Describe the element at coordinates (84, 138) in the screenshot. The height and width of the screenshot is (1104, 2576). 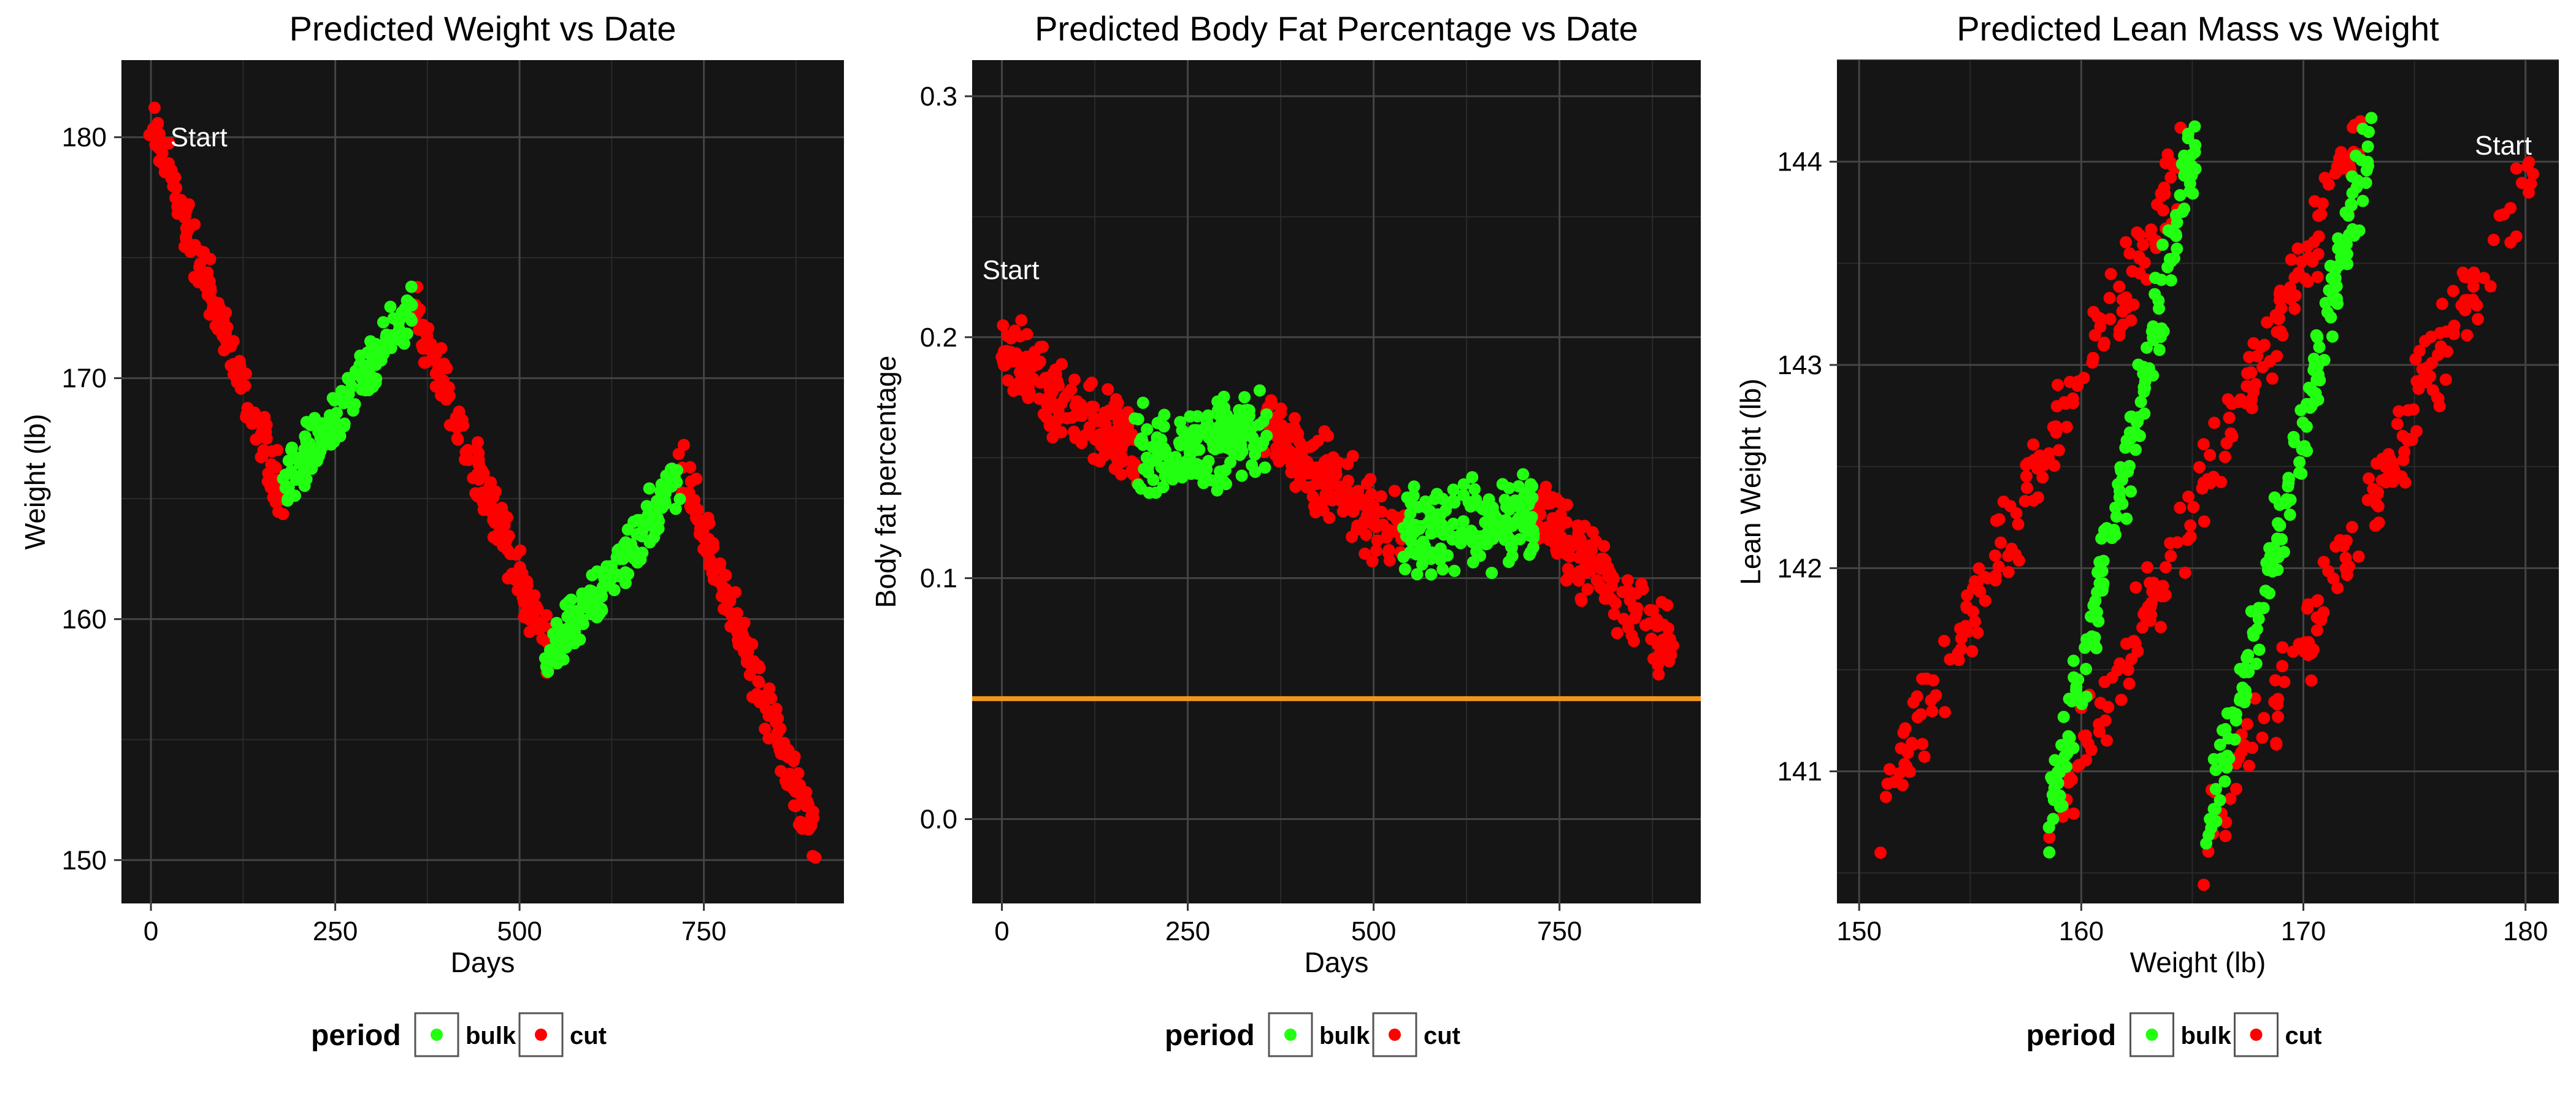
I see `y-tick-label: 180` at that location.